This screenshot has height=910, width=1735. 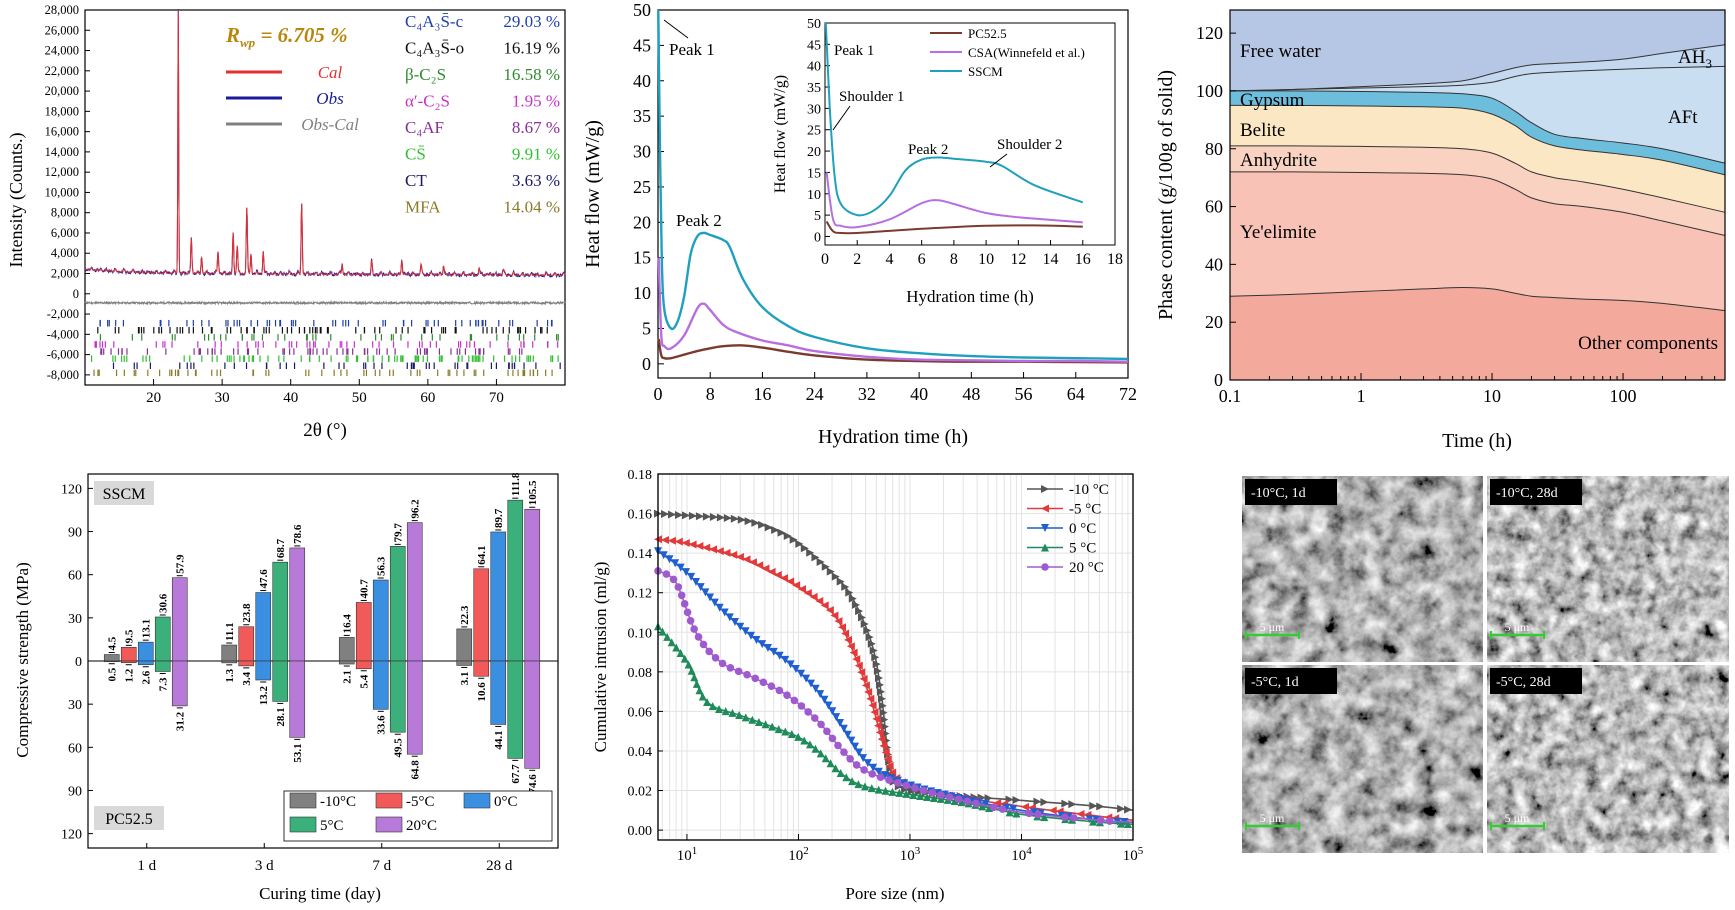 I want to click on phase-x-tick-label: 1, so click(x=1361, y=396).